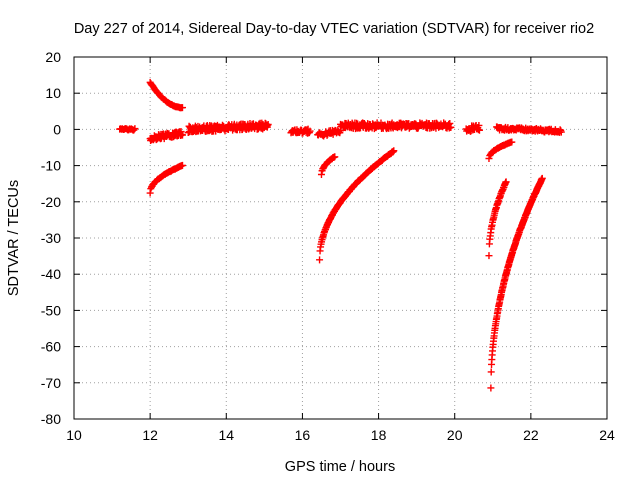 This screenshot has width=640, height=480. Describe the element at coordinates (51, 419) in the screenshot. I see `y-tick-label: -80` at that location.